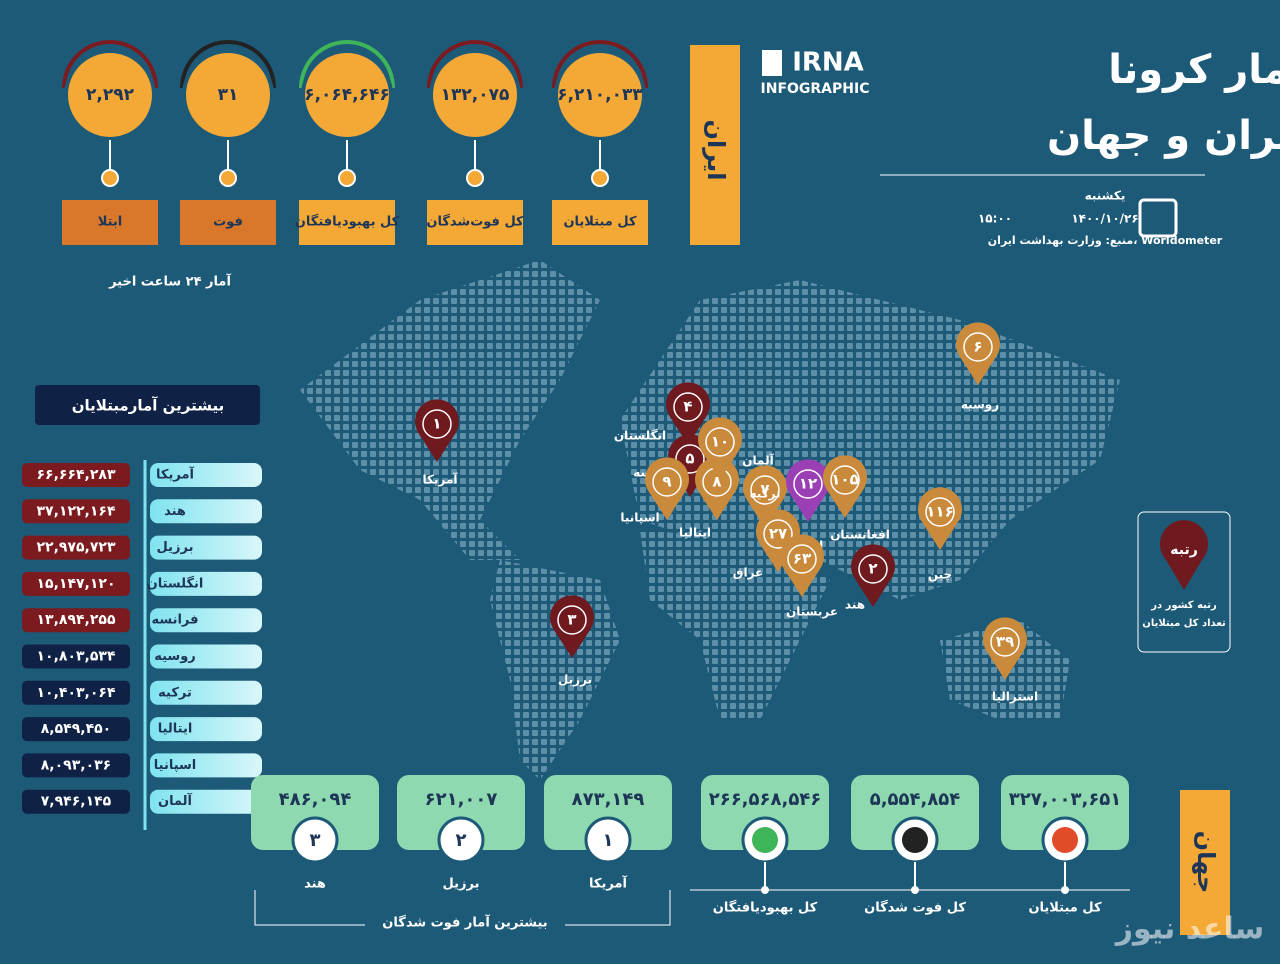 This screenshot has width=1280, height=964. What do you see at coordinates (666, 482) in the screenshot?
I see `pin-rank: ۹` at bounding box center [666, 482].